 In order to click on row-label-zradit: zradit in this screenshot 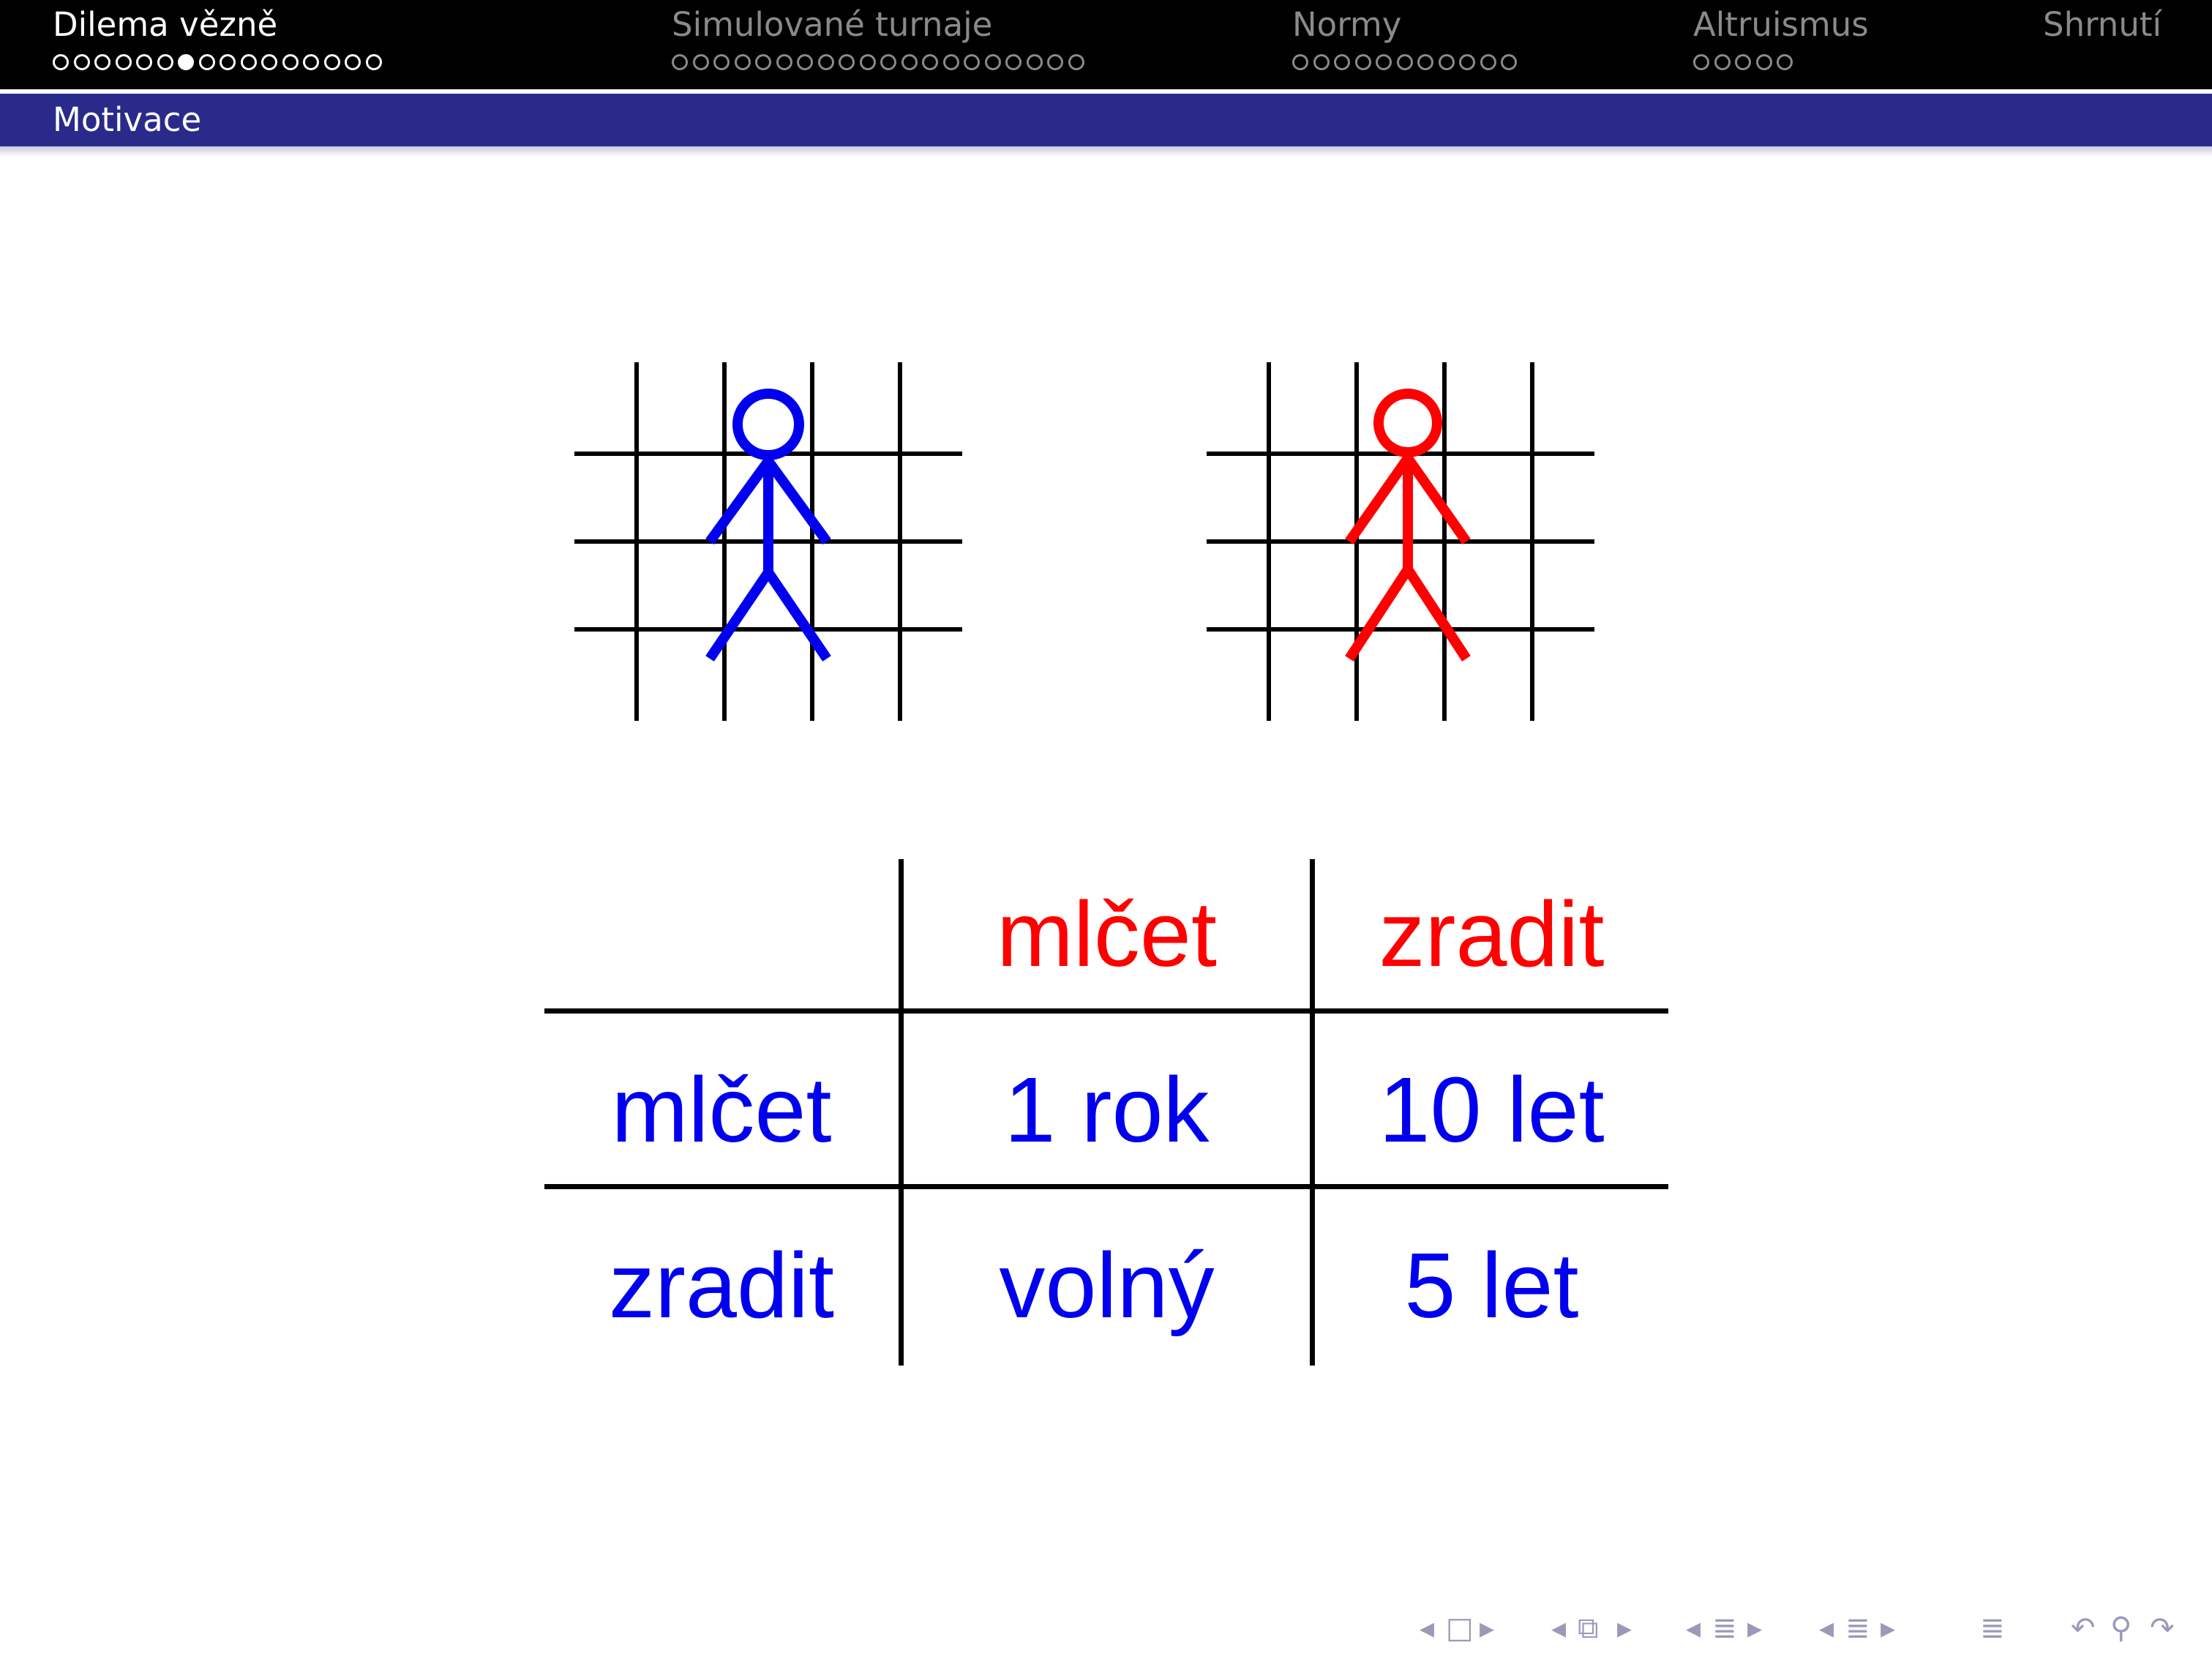, I will do `click(721, 1285)`.